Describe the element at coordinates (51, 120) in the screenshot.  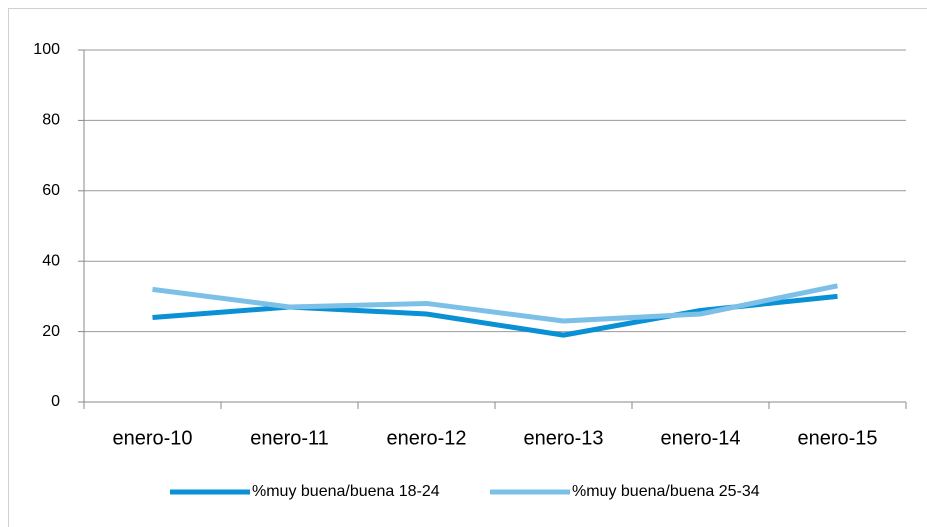
I see `y-tick-label: 80` at that location.